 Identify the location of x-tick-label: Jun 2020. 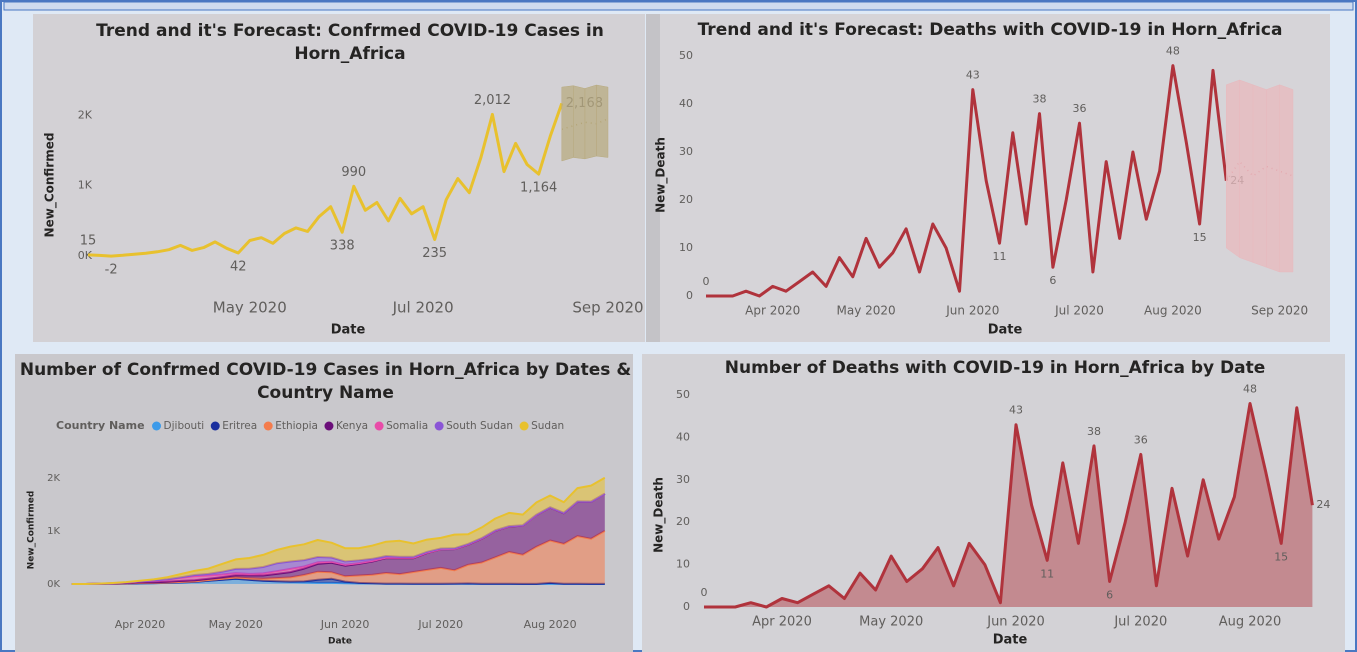
(1015, 622).